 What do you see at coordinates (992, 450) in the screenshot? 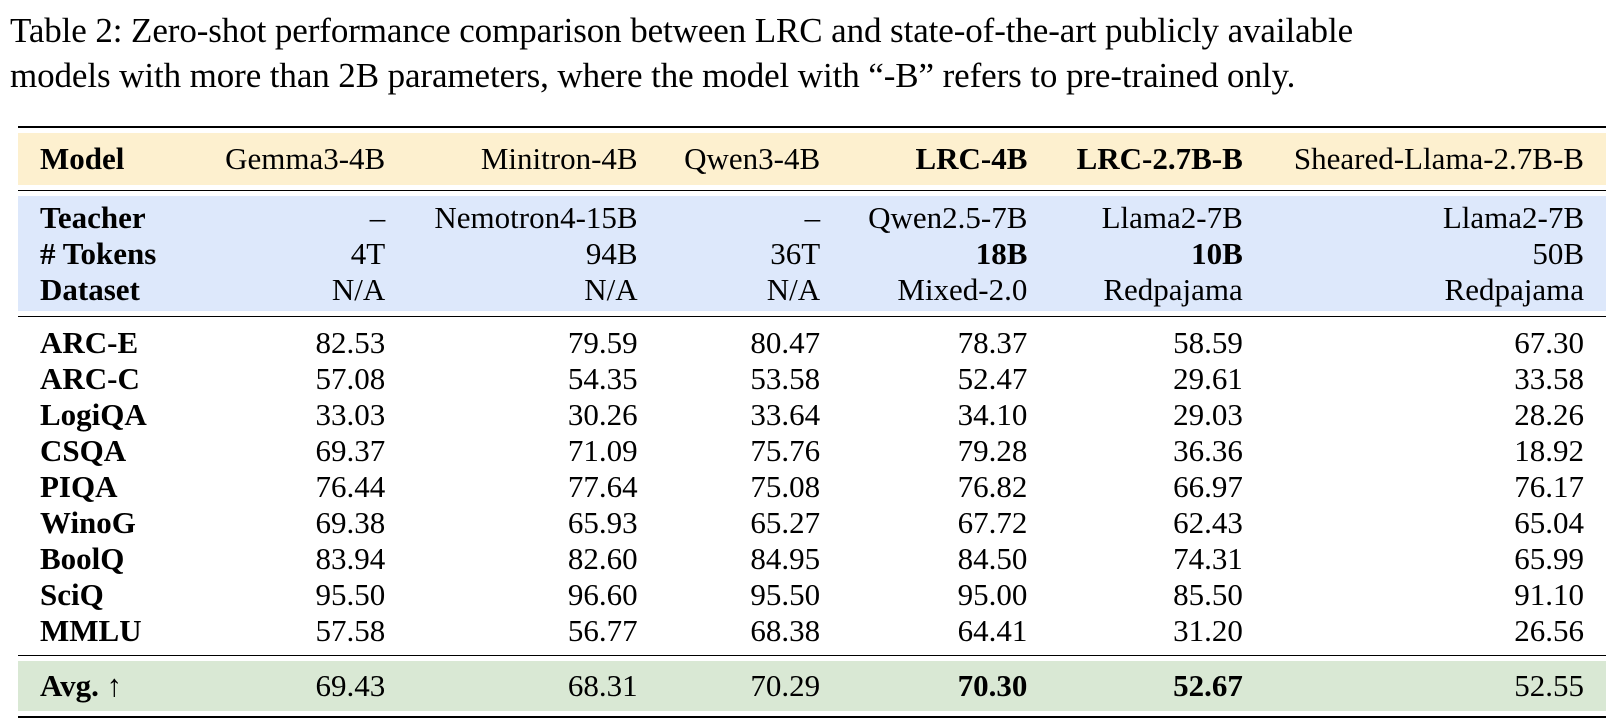
I see `score-cell: 79.28` at bounding box center [992, 450].